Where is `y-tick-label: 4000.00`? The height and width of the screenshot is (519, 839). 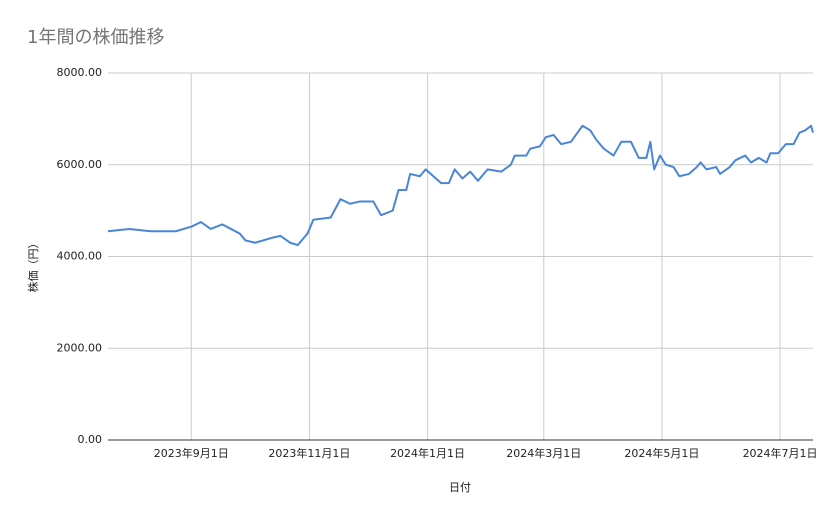 y-tick-label: 4000.00 is located at coordinates (80, 256).